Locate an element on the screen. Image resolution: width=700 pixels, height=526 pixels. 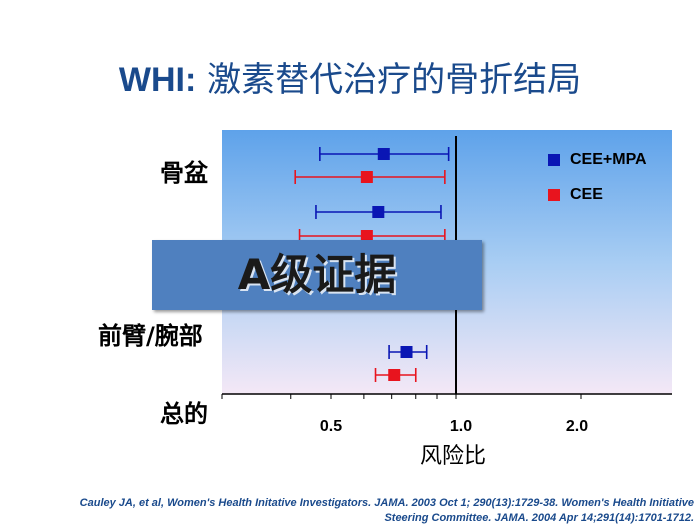
legend-swatch-cee-mpa is located at coordinates (554, 159).